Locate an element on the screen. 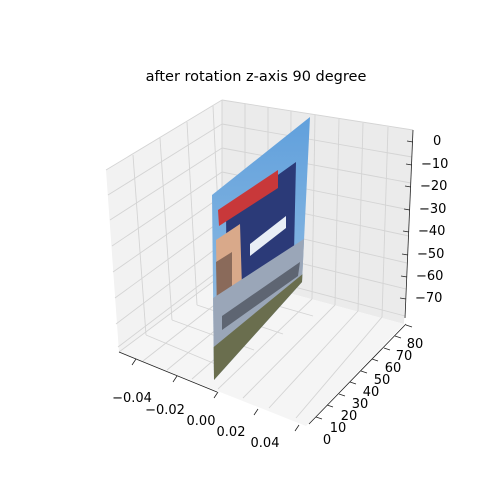 This screenshot has width=500, height=500. left-pane is located at coordinates (164, 226).